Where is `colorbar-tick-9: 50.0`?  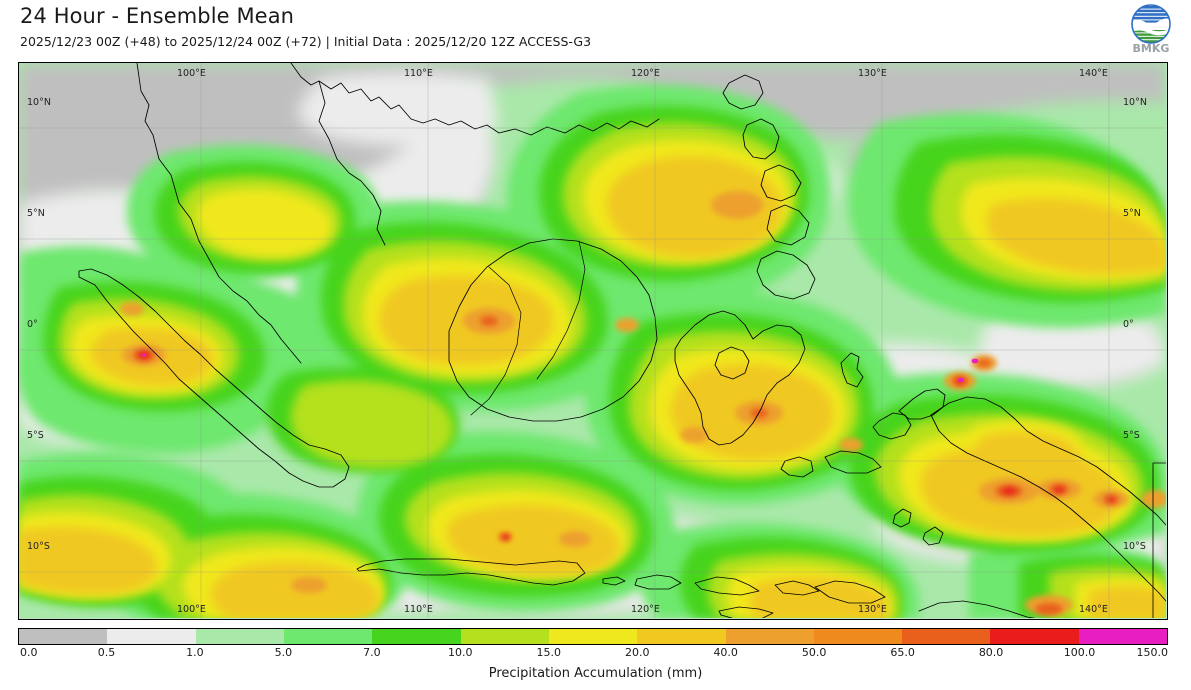
colorbar-tick-9: 50.0 is located at coordinates (814, 652).